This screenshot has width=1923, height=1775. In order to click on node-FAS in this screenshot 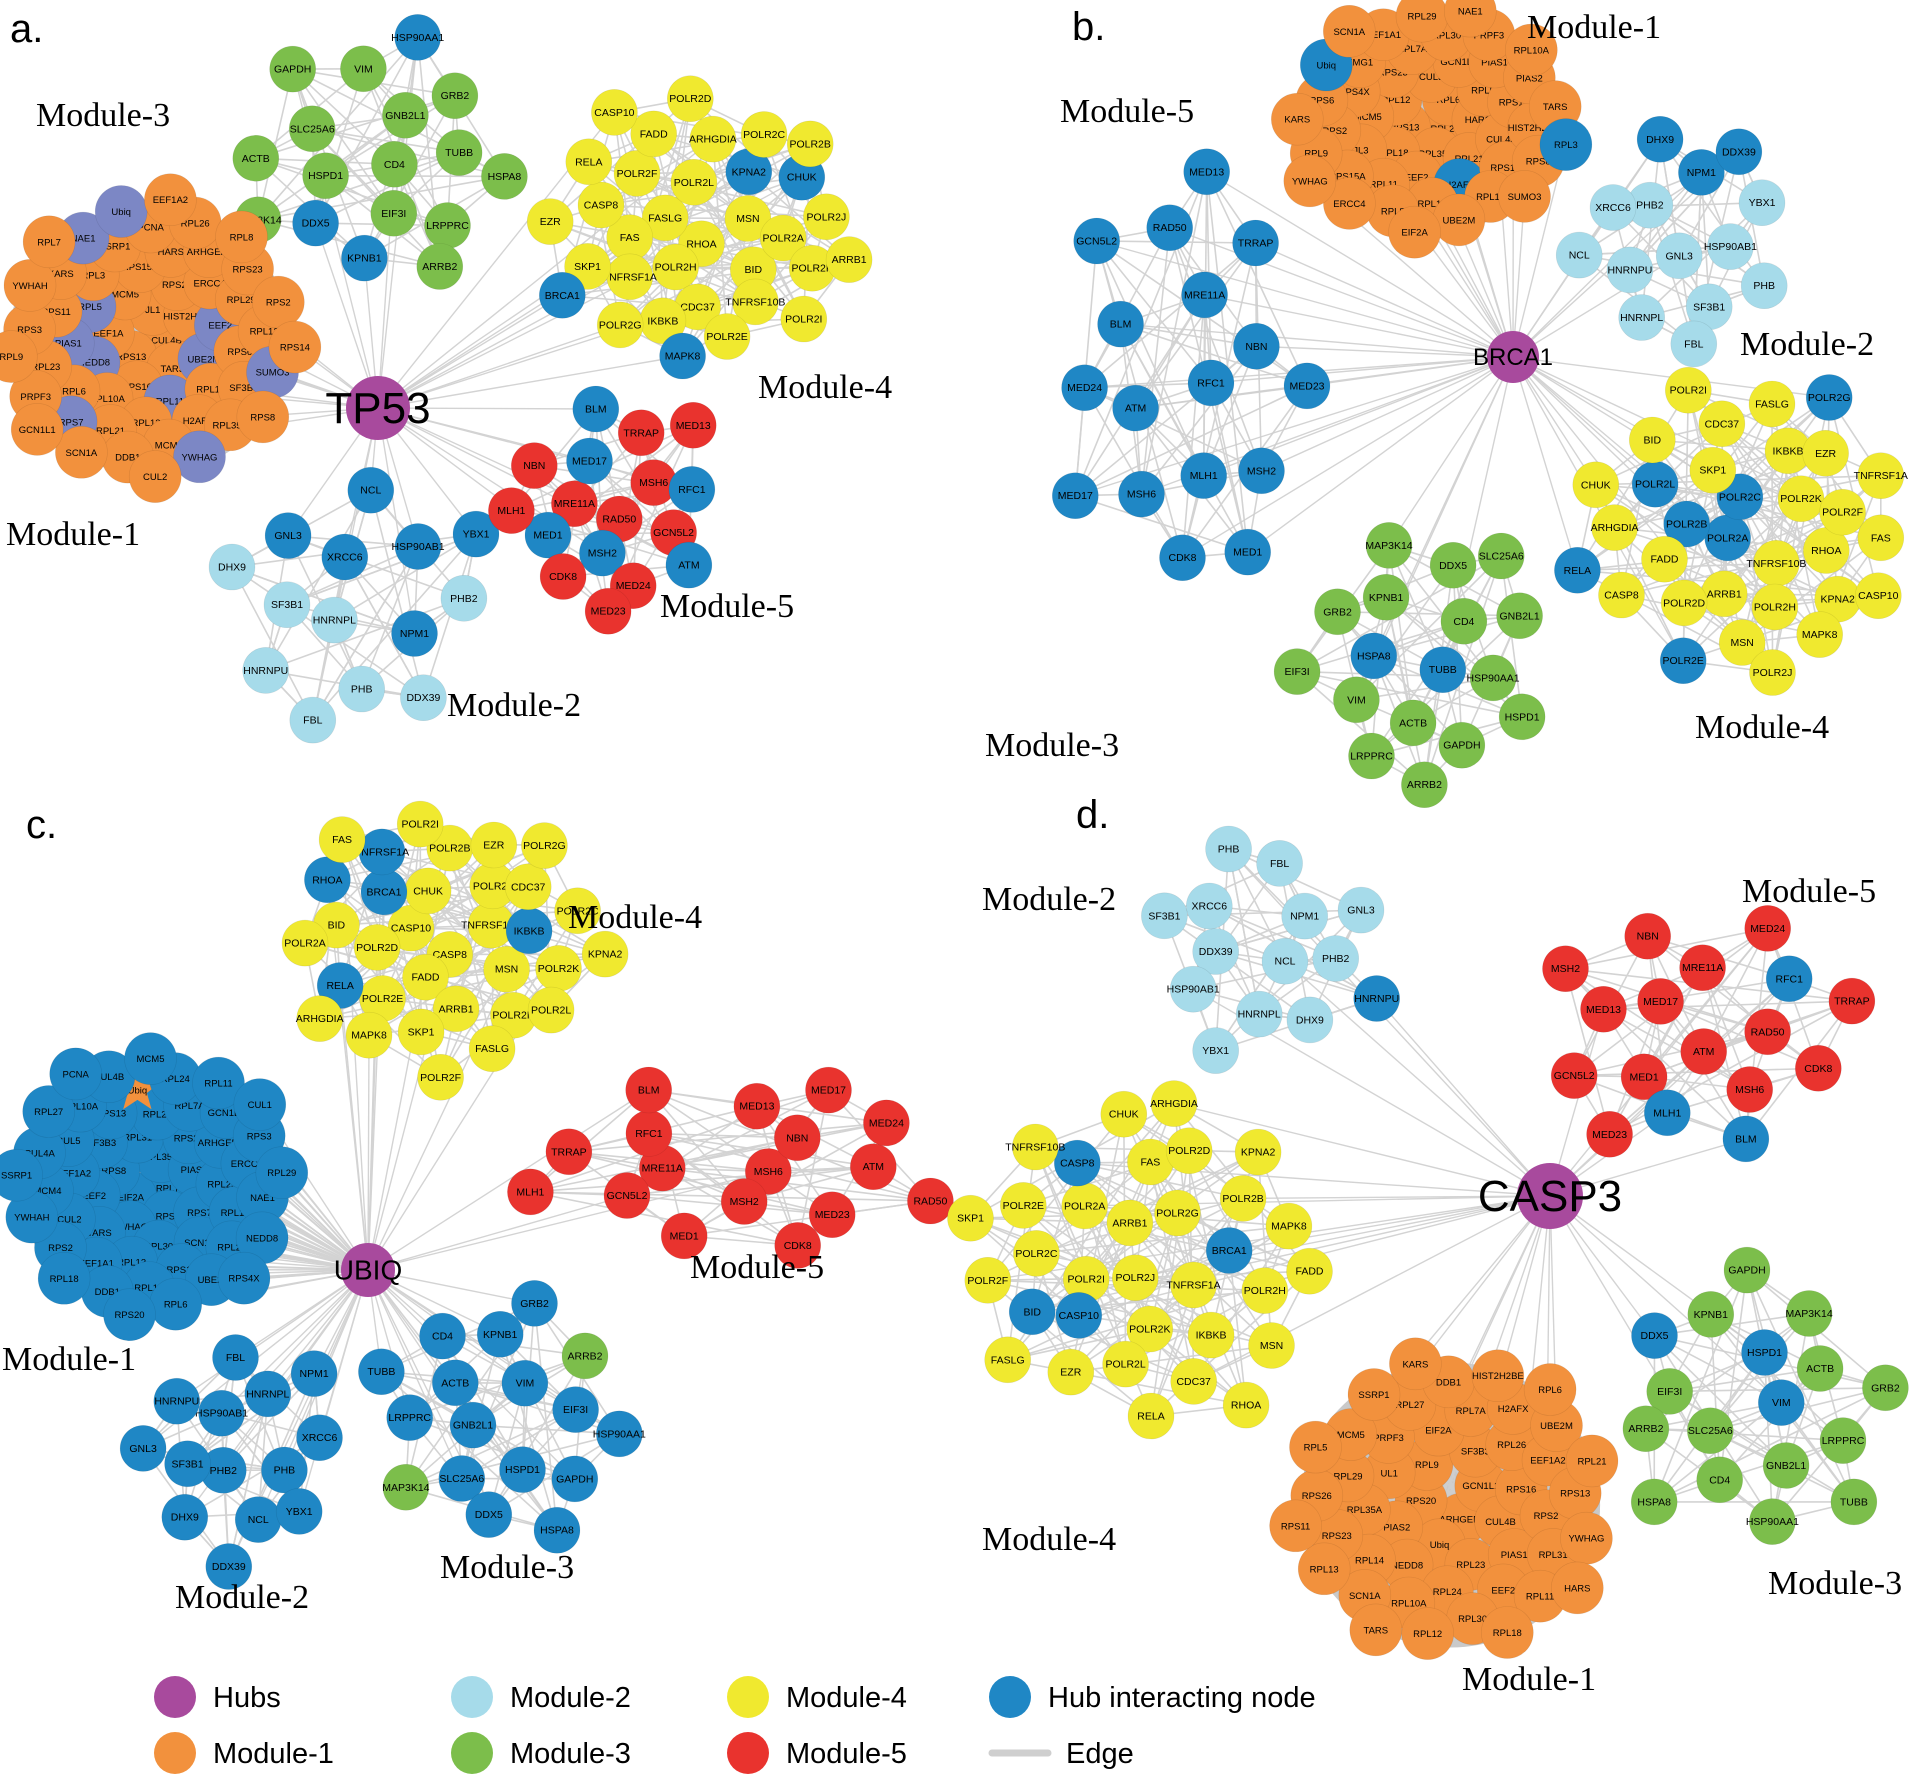, I will do `click(1881, 538)`.